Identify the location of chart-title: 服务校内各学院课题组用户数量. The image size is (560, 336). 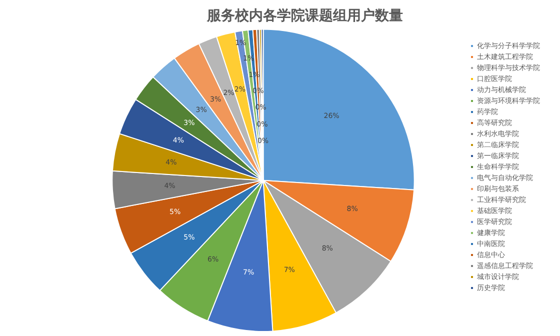
(304, 15).